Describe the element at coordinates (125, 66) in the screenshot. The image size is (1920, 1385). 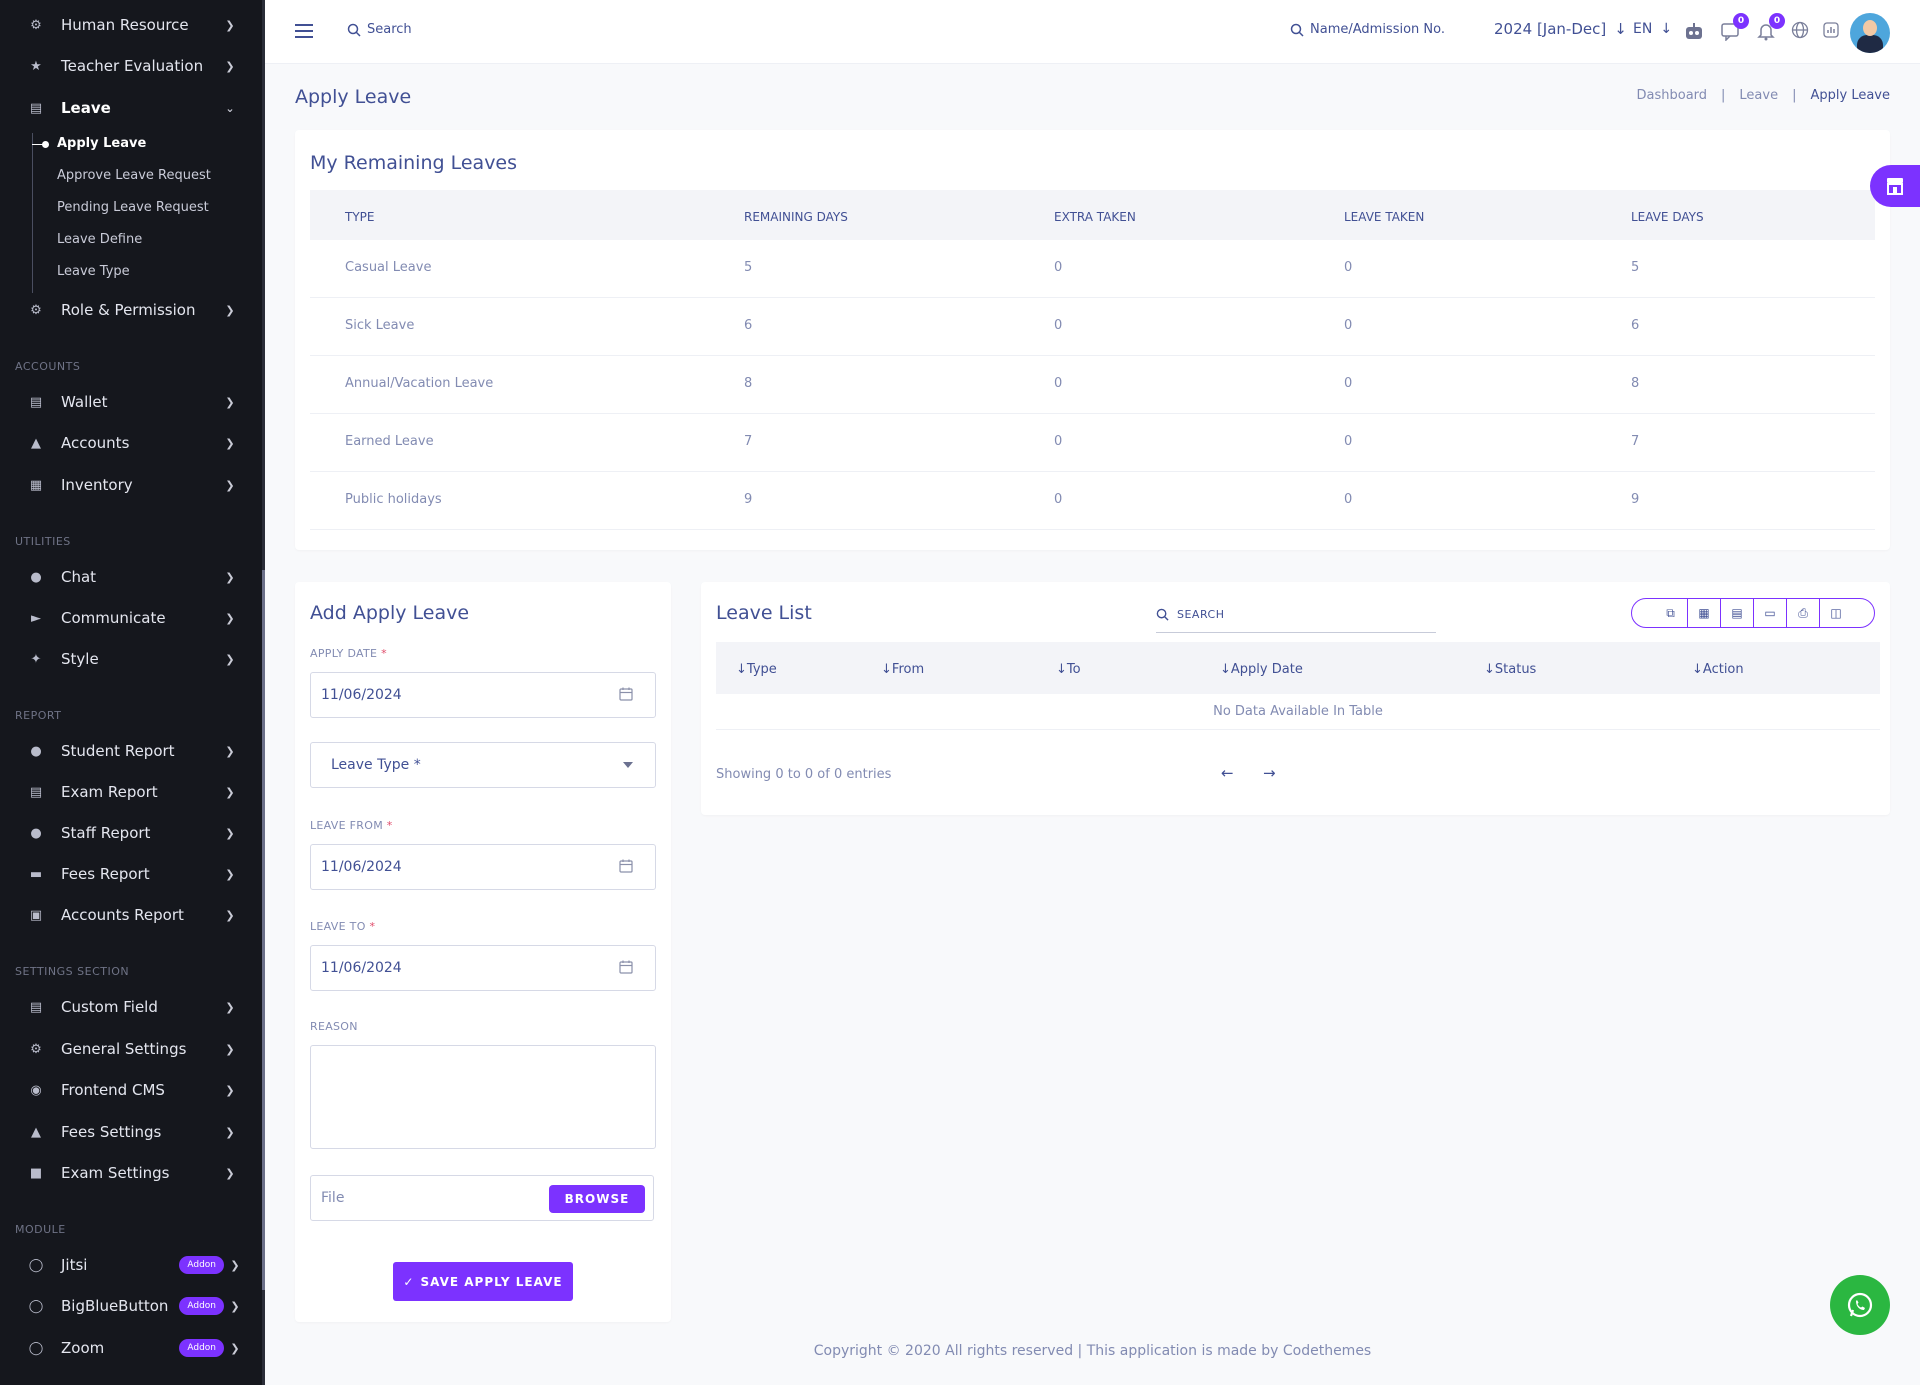
I see `sidebar-item-teacher-evaluation: ★ Teacher Evaluation ❯` at that location.